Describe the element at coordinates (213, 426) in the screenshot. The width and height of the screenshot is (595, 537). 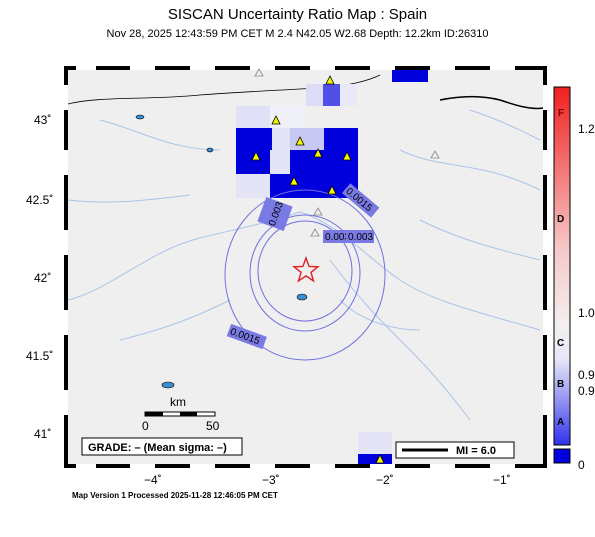
I see `scale-max: 50` at that location.